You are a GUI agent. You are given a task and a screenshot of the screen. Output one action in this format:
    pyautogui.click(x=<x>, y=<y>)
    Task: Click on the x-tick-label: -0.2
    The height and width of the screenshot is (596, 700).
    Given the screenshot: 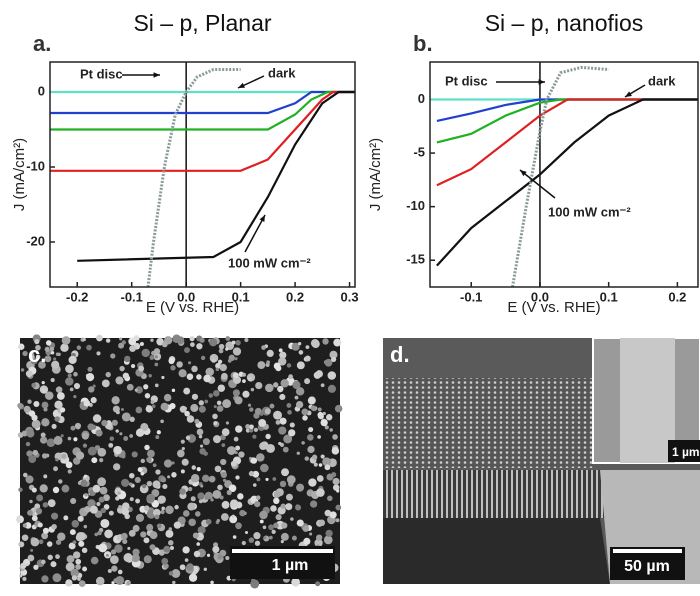 What is the action you would take?
    pyautogui.click(x=77, y=296)
    